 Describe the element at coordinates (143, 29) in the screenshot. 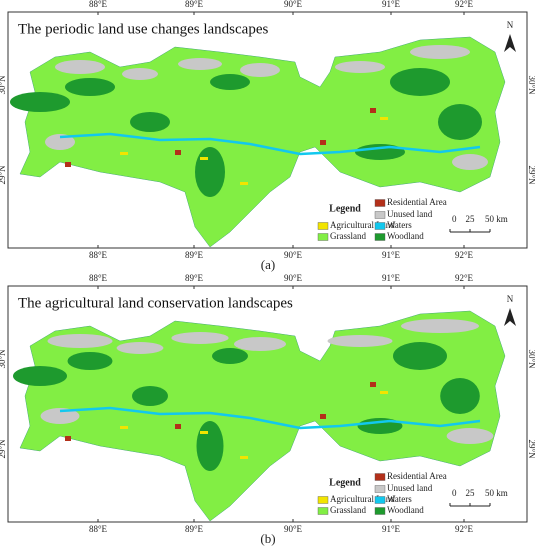

I see `panel-title: The periodic land use changes landscapes` at that location.